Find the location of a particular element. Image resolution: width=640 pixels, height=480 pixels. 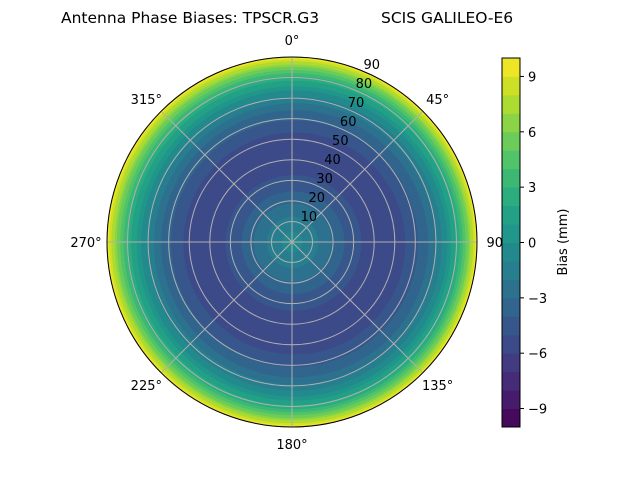

colorbar-tick-label: 3 is located at coordinates (532, 188).